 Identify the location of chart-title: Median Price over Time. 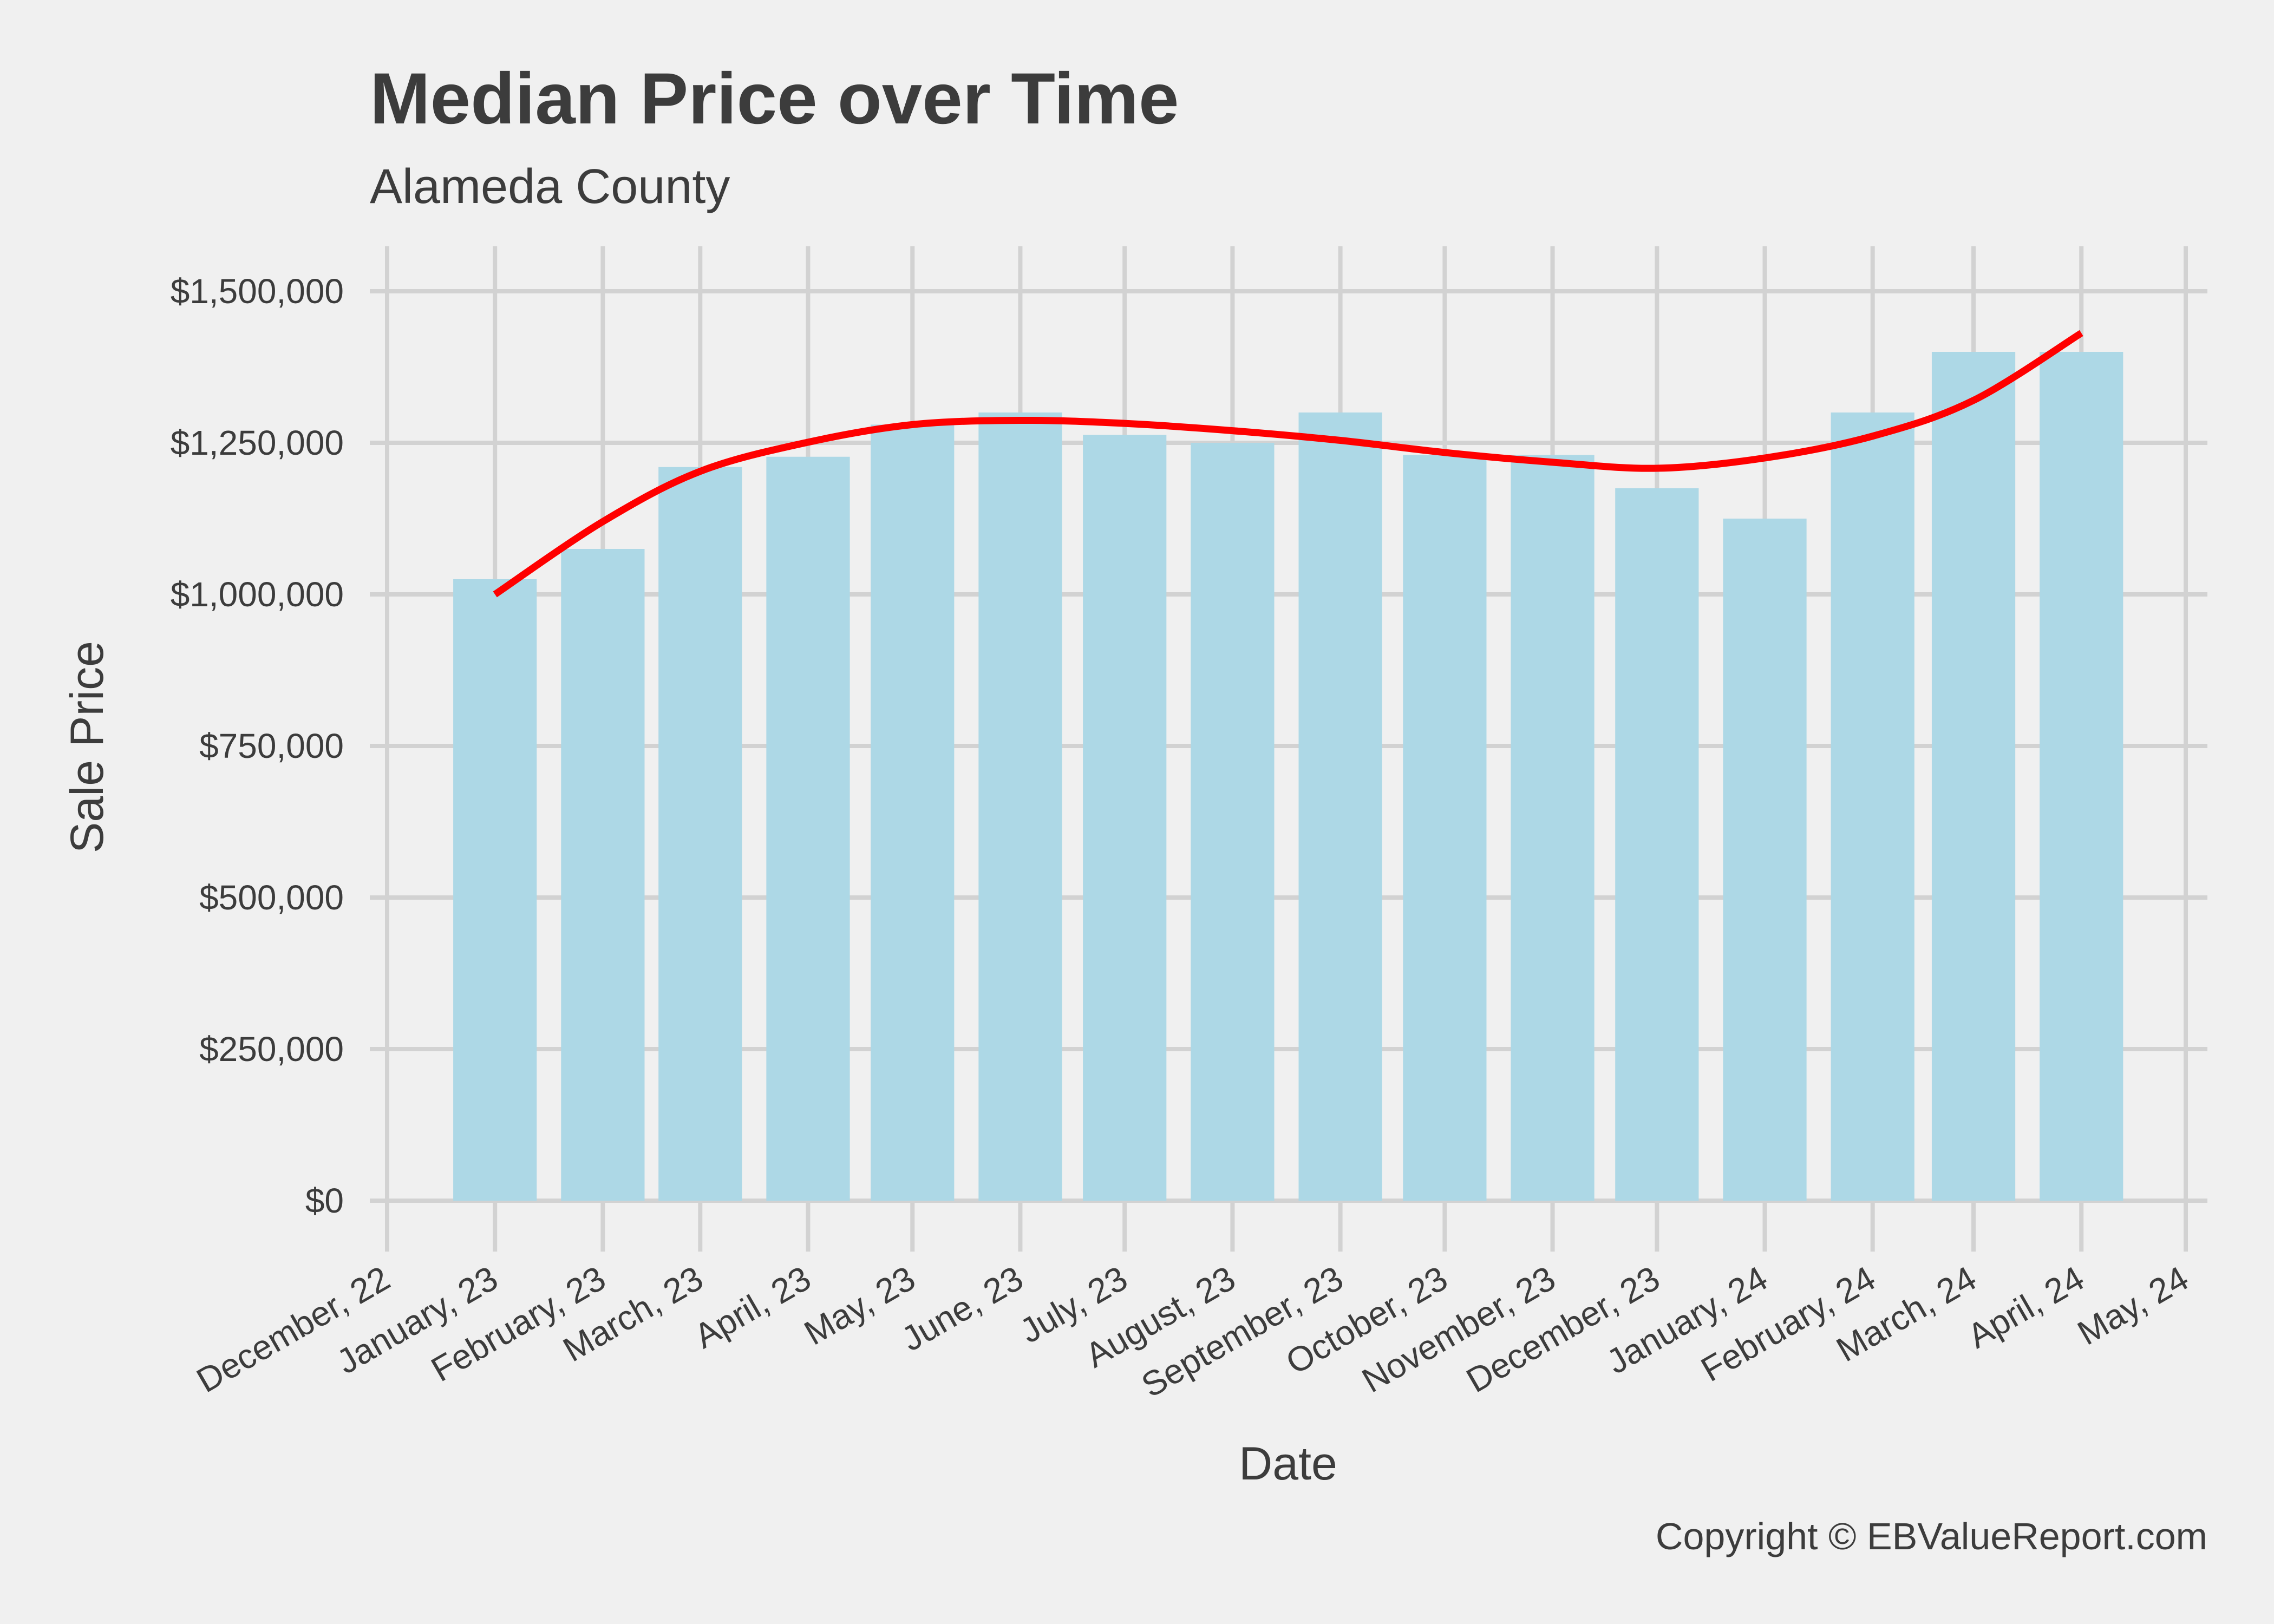
(775, 98).